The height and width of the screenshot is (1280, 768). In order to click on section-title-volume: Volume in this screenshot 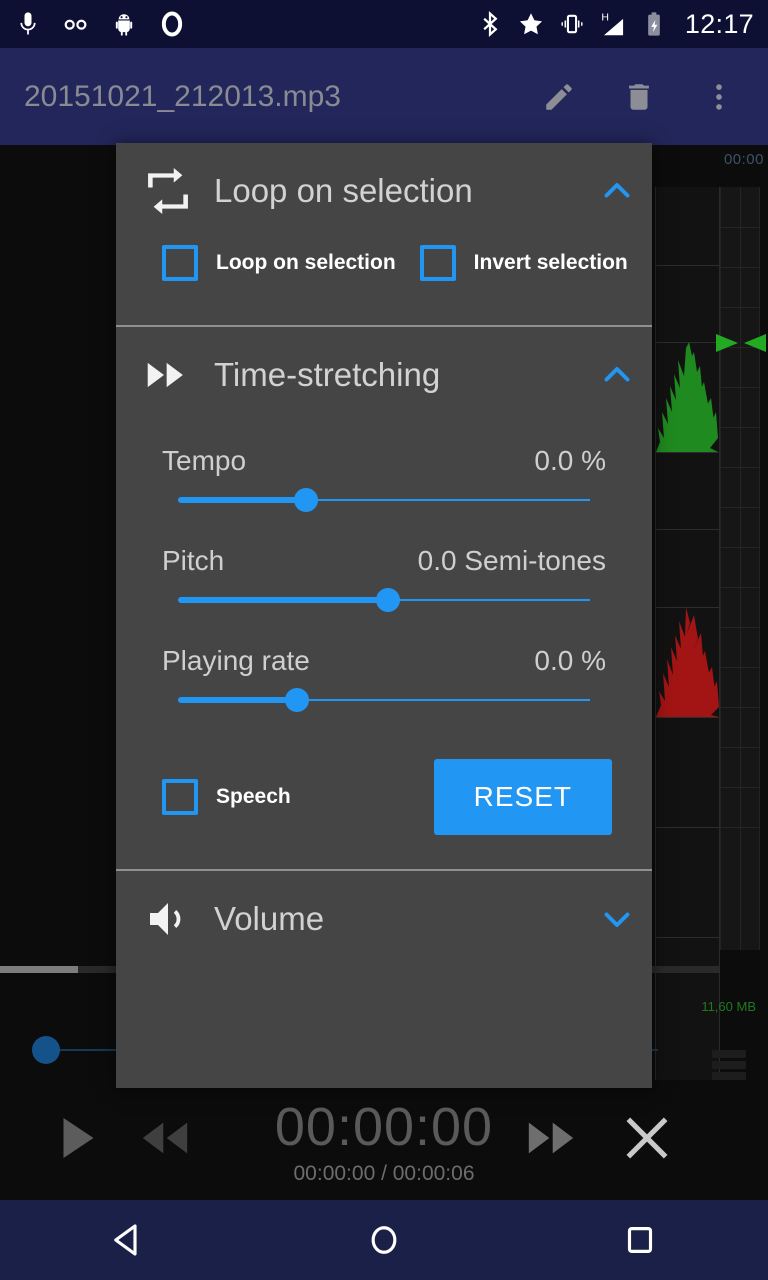, I will do `click(269, 918)`.